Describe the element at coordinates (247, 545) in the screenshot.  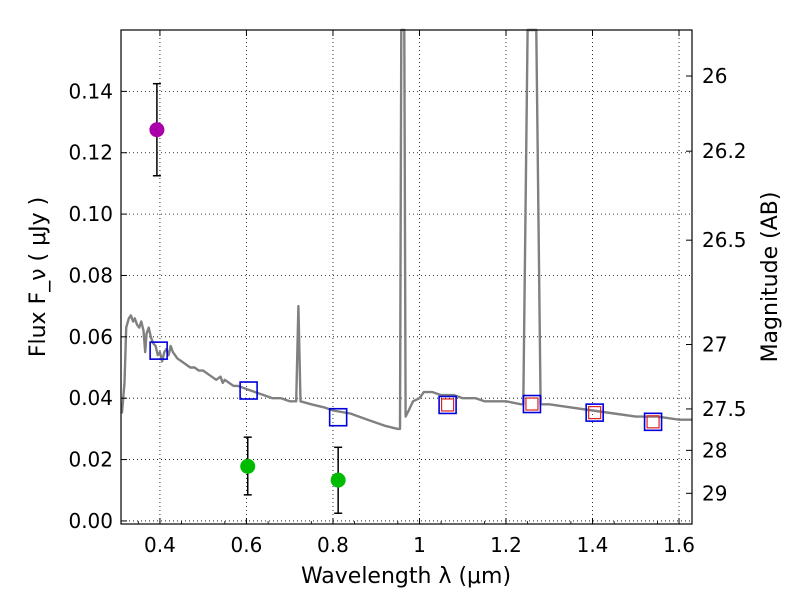
I see `x-tick-label: 0.6` at that location.